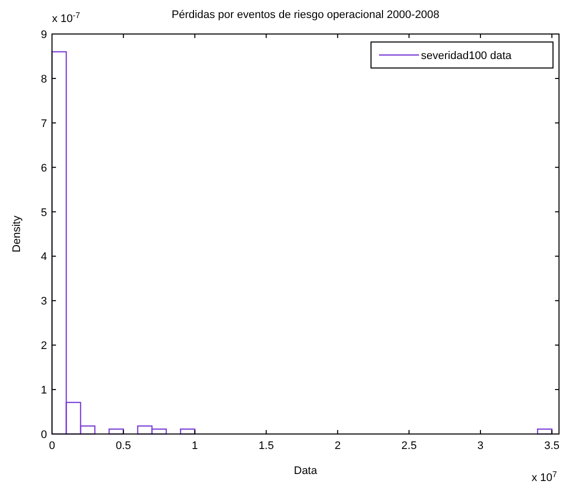 The height and width of the screenshot is (485, 563). Describe the element at coordinates (43, 212) in the screenshot. I see `y-tick-label: 5` at that location.